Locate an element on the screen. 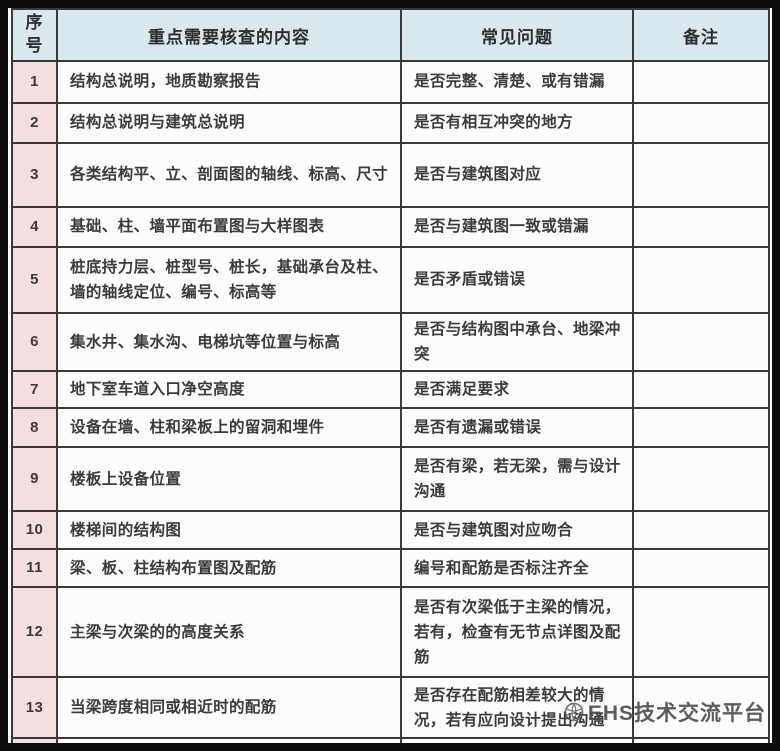  column-header-problem: 常见问题 is located at coordinates (517, 35).